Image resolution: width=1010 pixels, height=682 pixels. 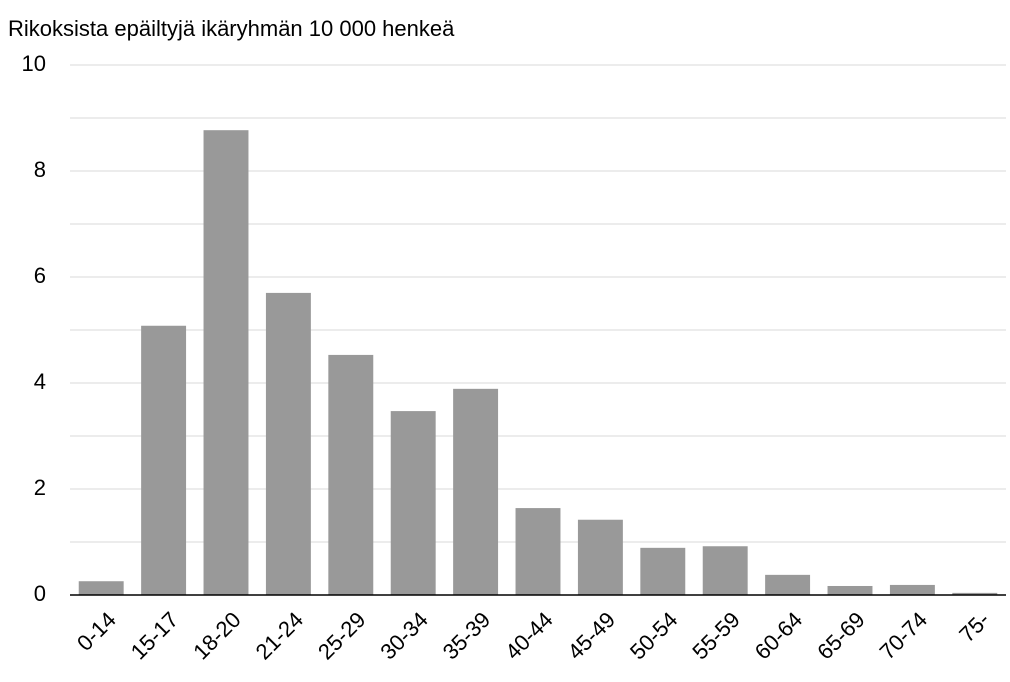 I want to click on x-tick-label: 0-14, so click(x=96, y=631).